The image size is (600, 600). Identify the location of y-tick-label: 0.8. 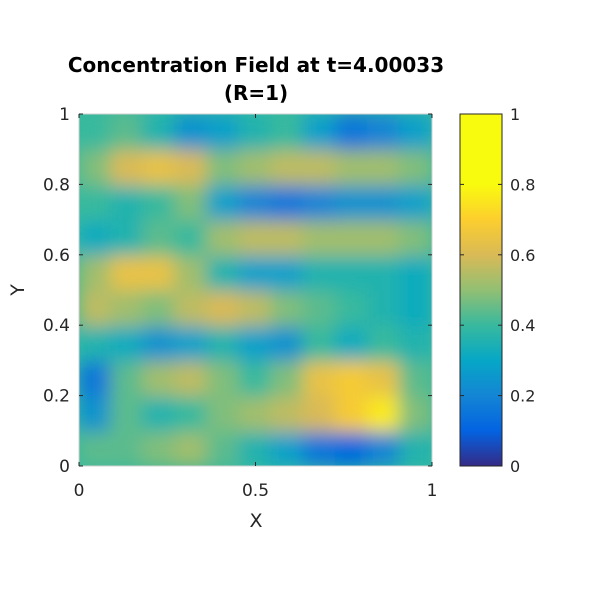
(56, 185).